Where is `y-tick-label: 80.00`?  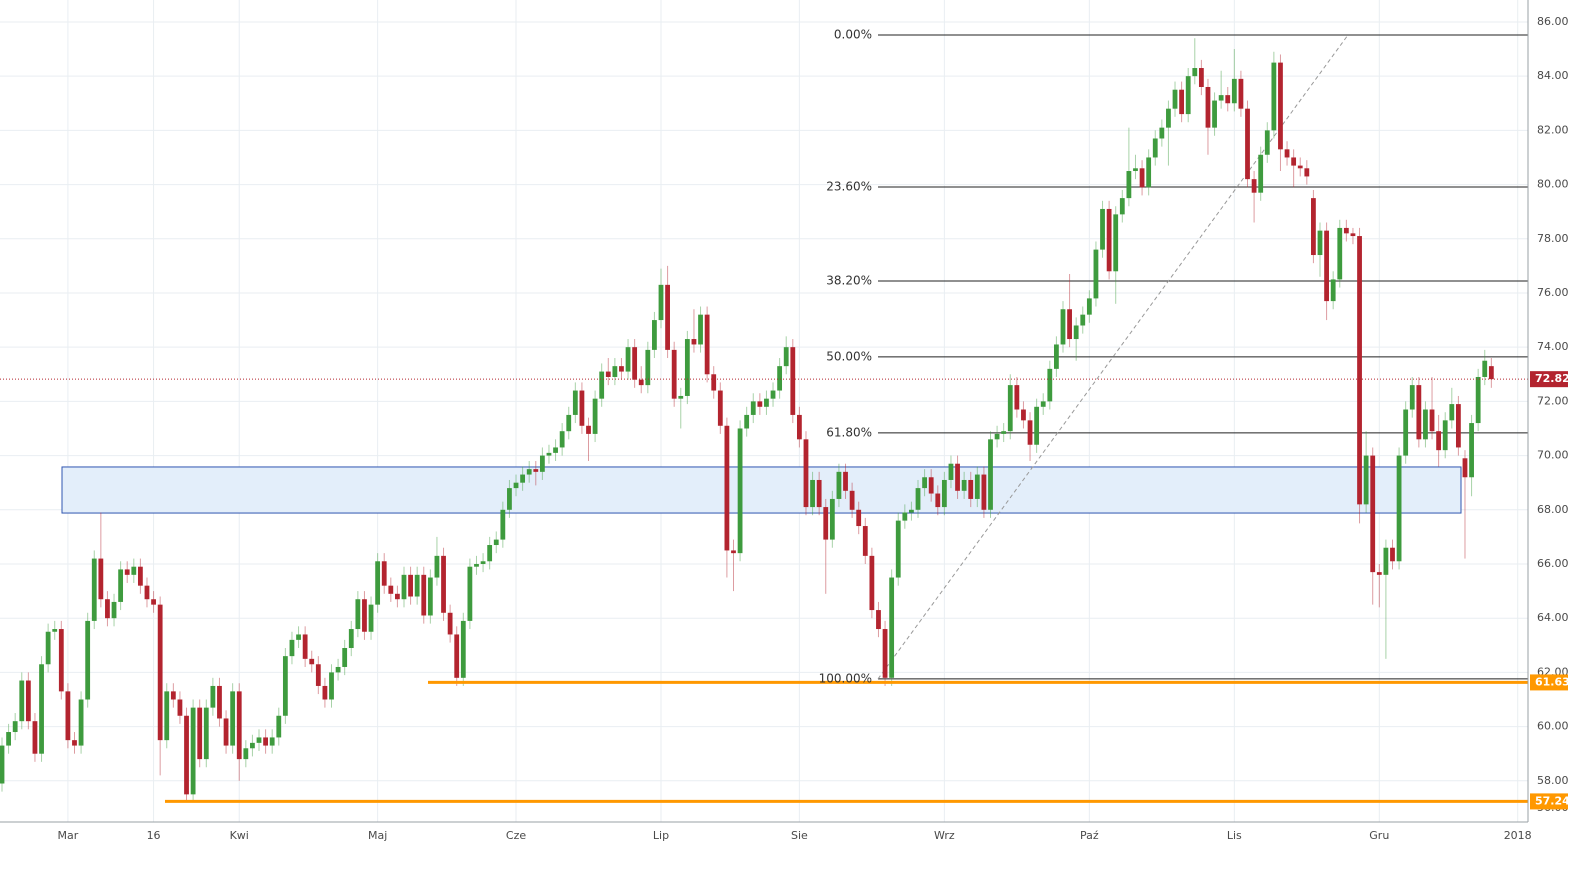 y-tick-label: 80.00 is located at coordinates (1553, 184).